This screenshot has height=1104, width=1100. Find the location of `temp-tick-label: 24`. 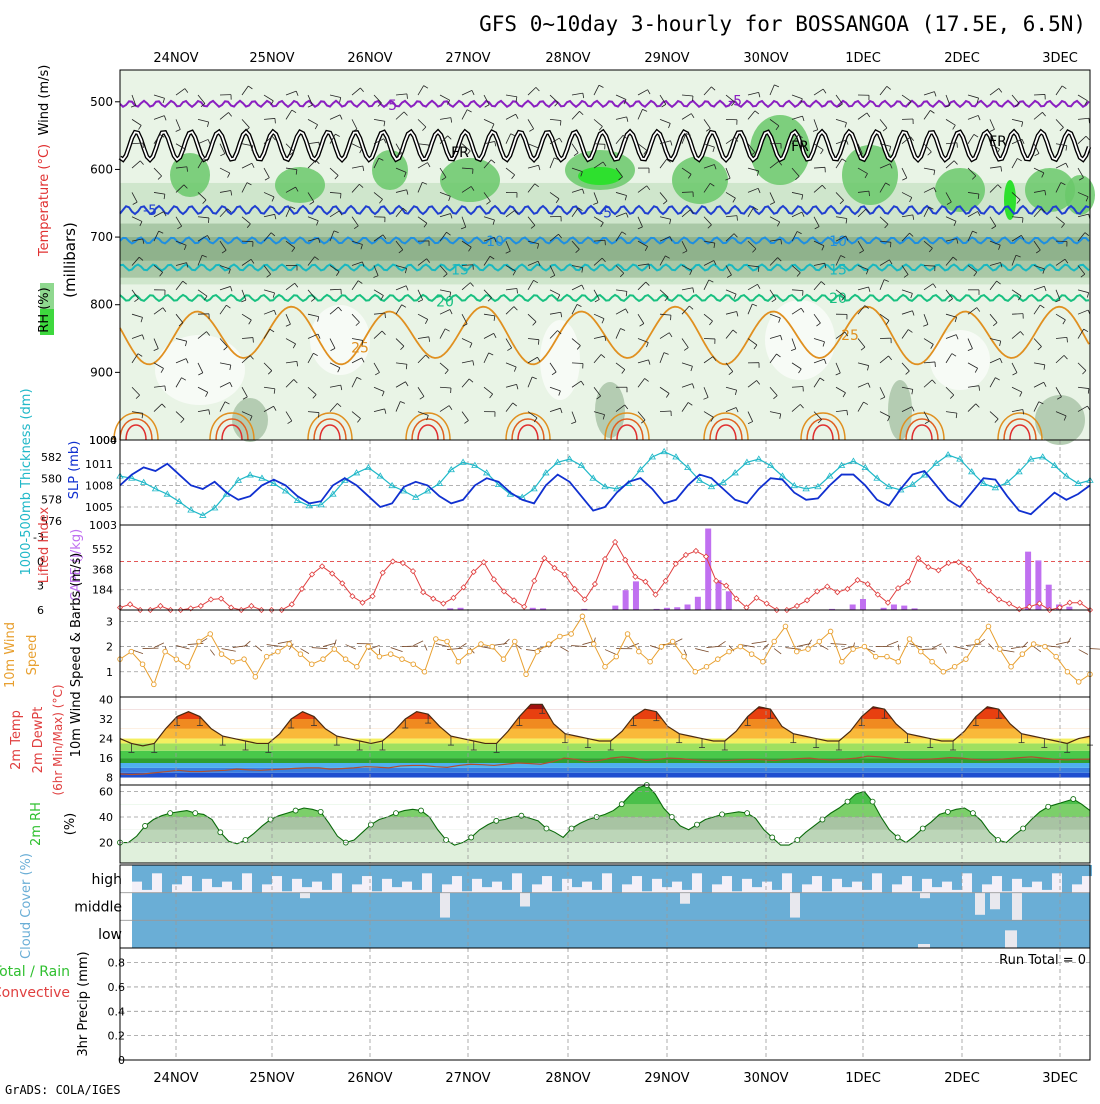

temp-tick-label: 24 is located at coordinates (106, 739).